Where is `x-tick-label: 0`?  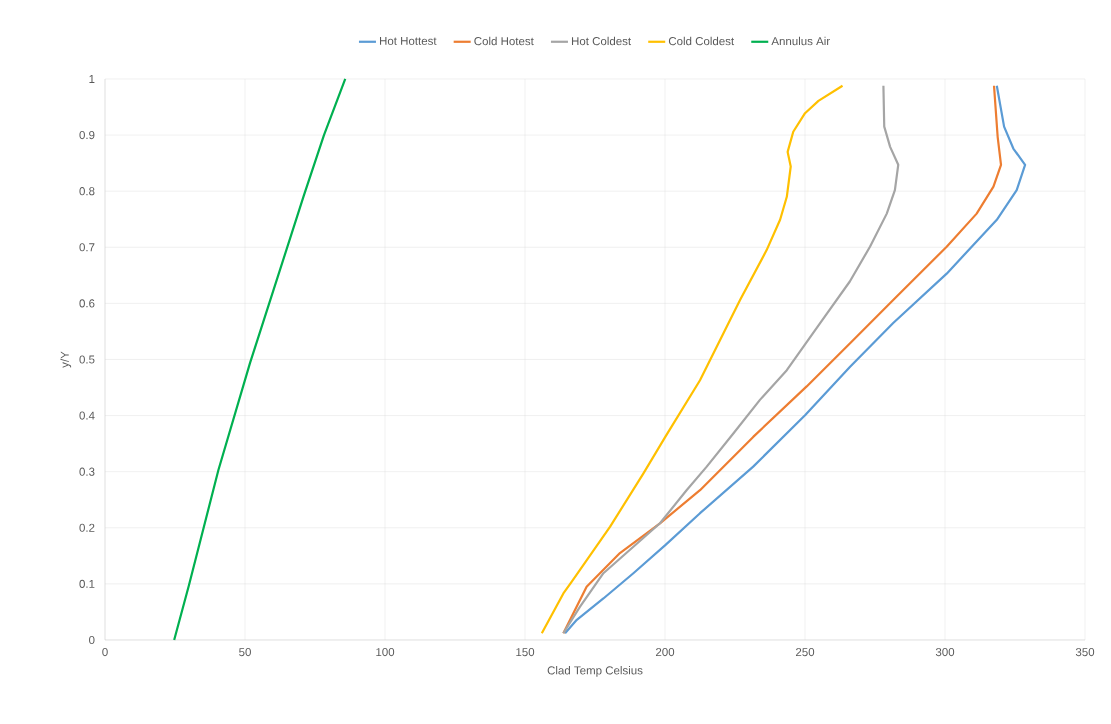
x-tick-label: 0 is located at coordinates (105, 652).